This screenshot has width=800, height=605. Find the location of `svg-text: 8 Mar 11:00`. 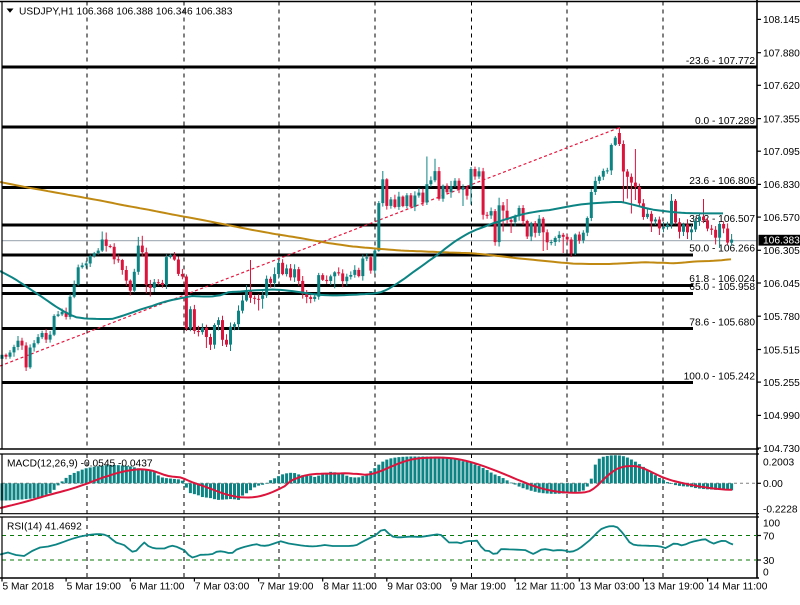

svg-text: 8 Mar 11:00 is located at coordinates (350, 587).